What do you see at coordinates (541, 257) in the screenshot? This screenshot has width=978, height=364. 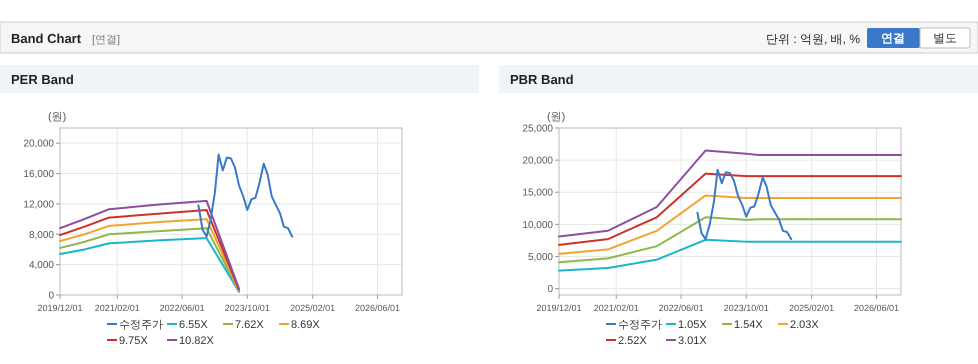 I see `y-tick-label: 5,000` at bounding box center [541, 257].